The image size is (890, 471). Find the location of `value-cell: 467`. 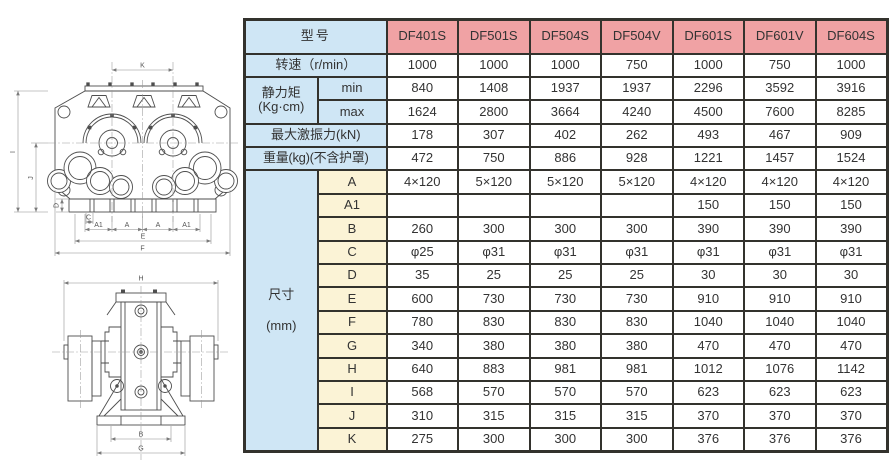

value-cell: 467 is located at coordinates (780, 135).